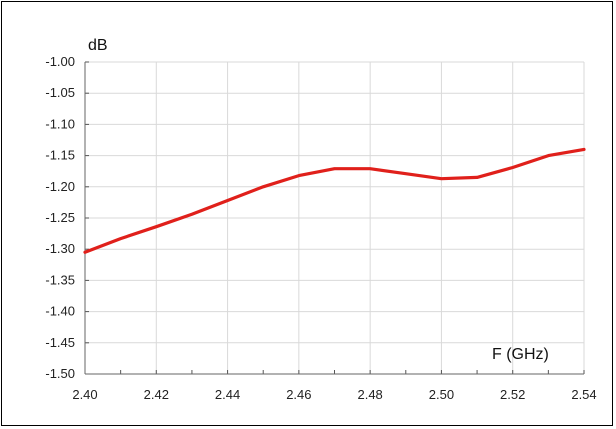  What do you see at coordinates (60, 311) in the screenshot?
I see `y-tick-label: -1.40` at bounding box center [60, 311].